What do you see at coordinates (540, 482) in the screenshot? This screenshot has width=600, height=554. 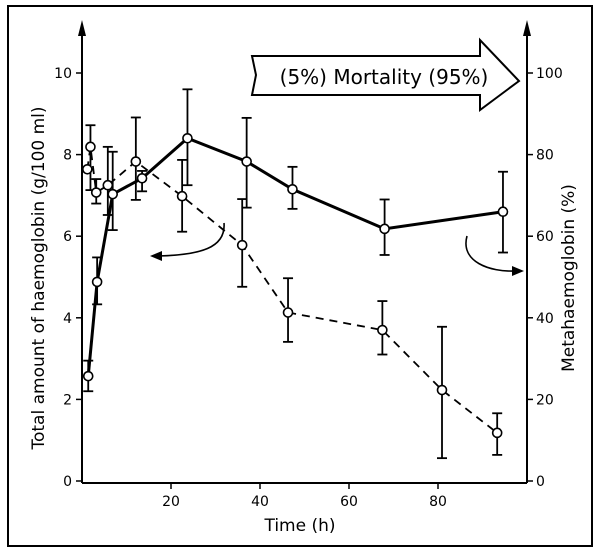 I see `y-right-tick-label: 0` at bounding box center [540, 482].